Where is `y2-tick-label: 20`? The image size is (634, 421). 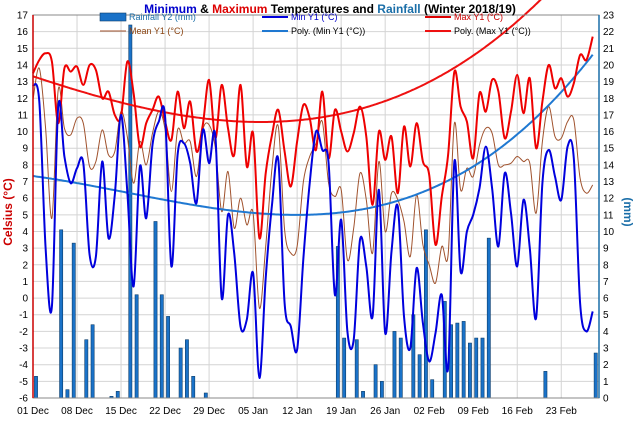 y2-tick-label: 20 is located at coordinates (609, 65).